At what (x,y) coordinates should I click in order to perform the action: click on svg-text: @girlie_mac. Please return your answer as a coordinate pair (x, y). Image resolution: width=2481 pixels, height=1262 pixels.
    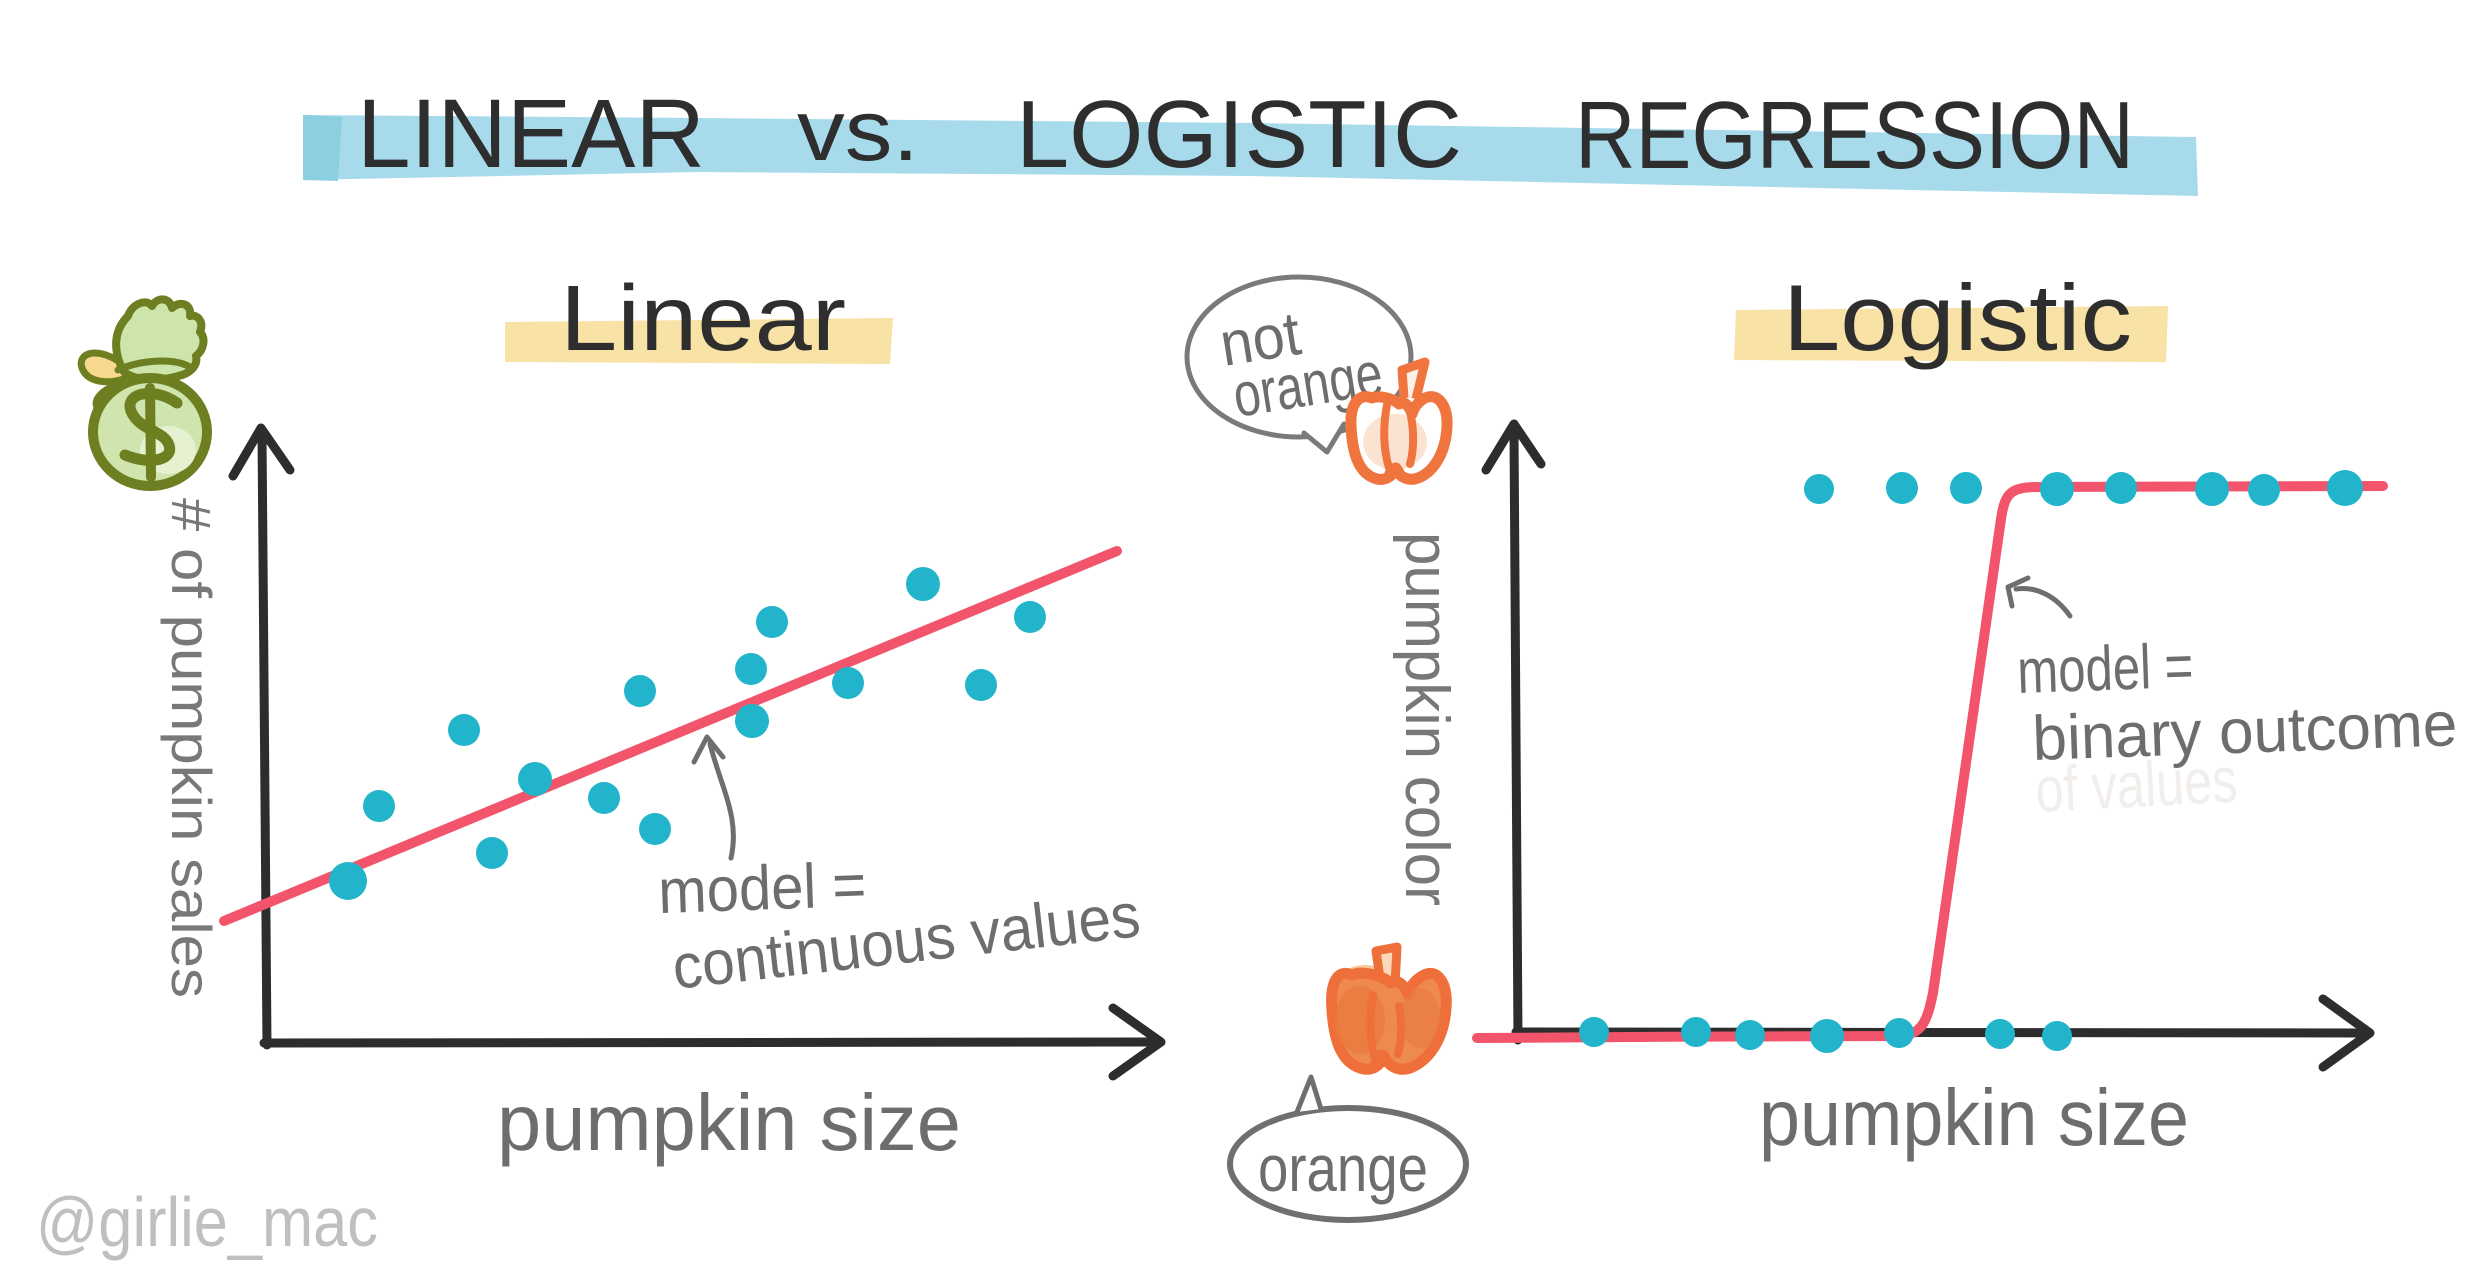
    Looking at the image, I should click on (207, 1222).